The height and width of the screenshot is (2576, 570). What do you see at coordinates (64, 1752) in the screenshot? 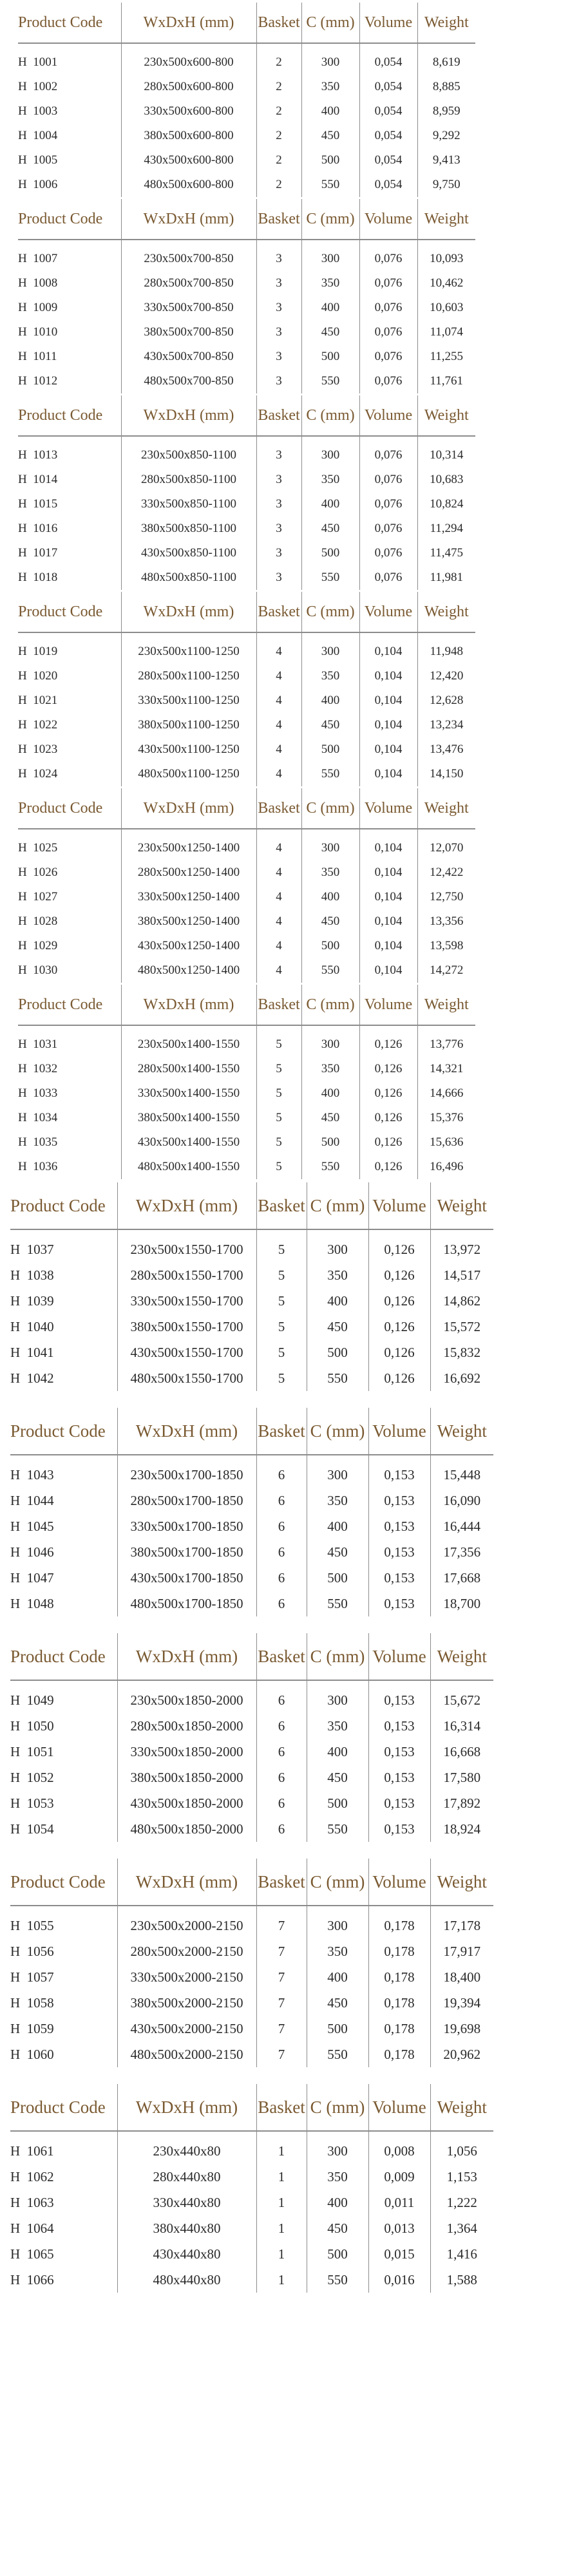
I see `cell-code: H 1051` at bounding box center [64, 1752].